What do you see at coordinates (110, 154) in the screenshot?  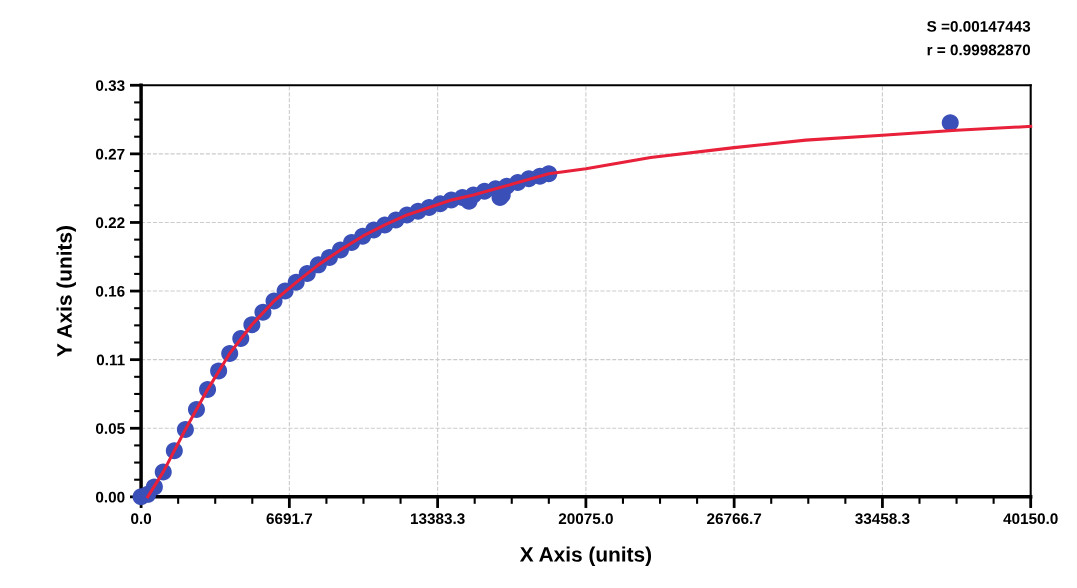 I see `y-tick-label: 0.27` at bounding box center [110, 154].